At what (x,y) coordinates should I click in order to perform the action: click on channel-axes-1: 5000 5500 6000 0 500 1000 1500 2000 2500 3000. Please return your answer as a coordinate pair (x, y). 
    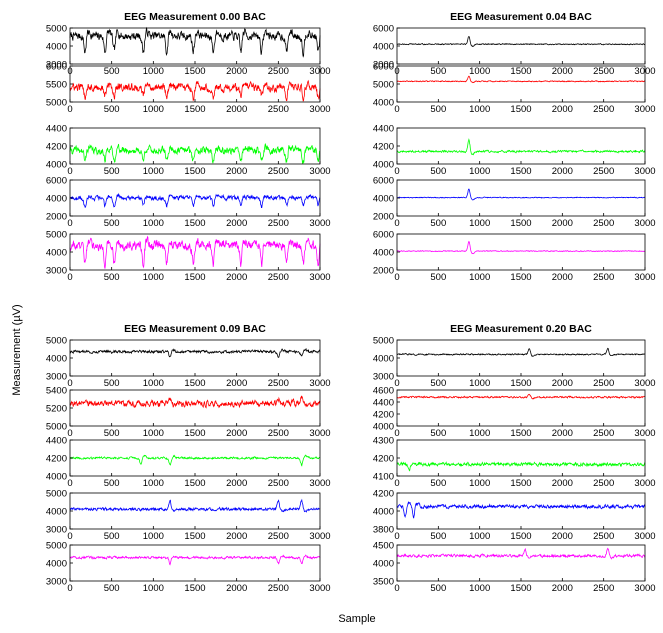
    Looking at the image, I should click on (188, 89).